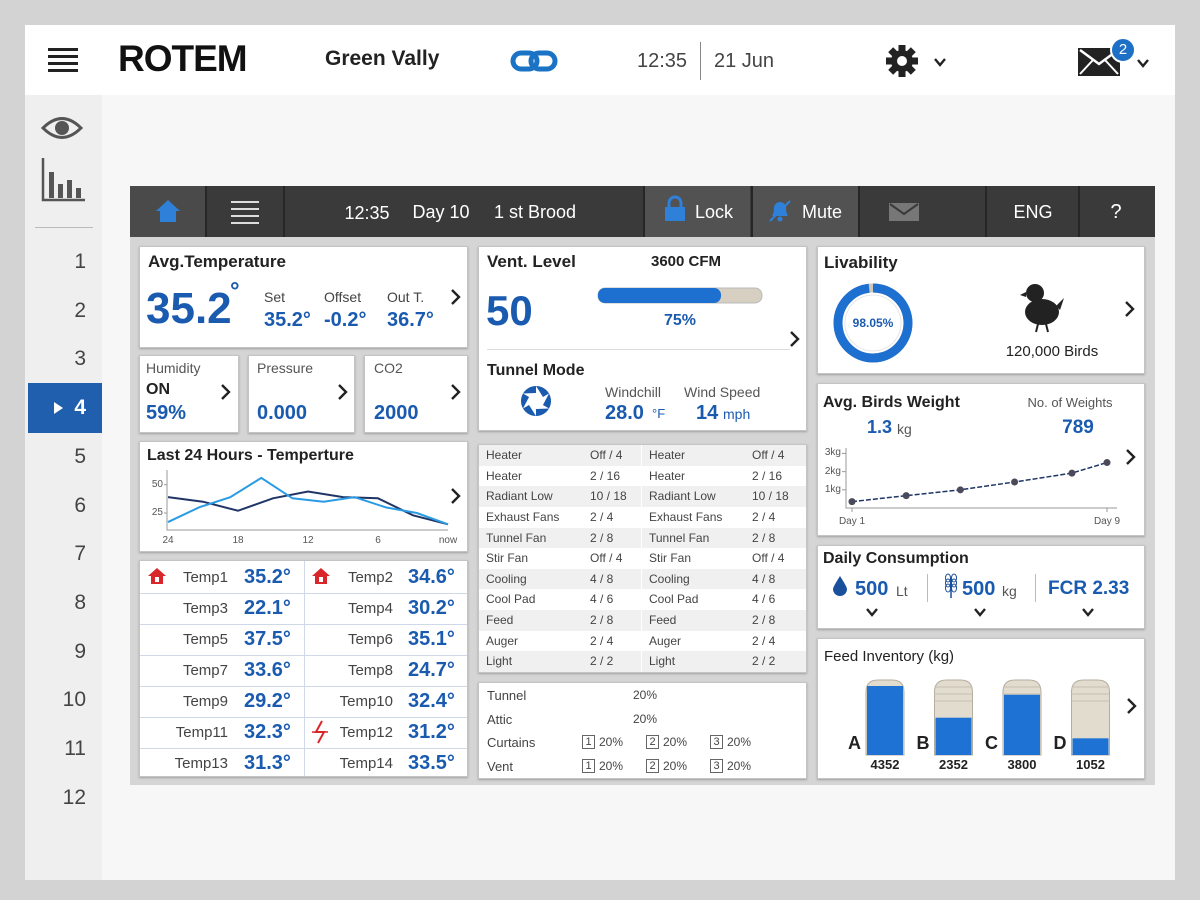  I want to click on device-state: 4 / 6, so click(602, 599).